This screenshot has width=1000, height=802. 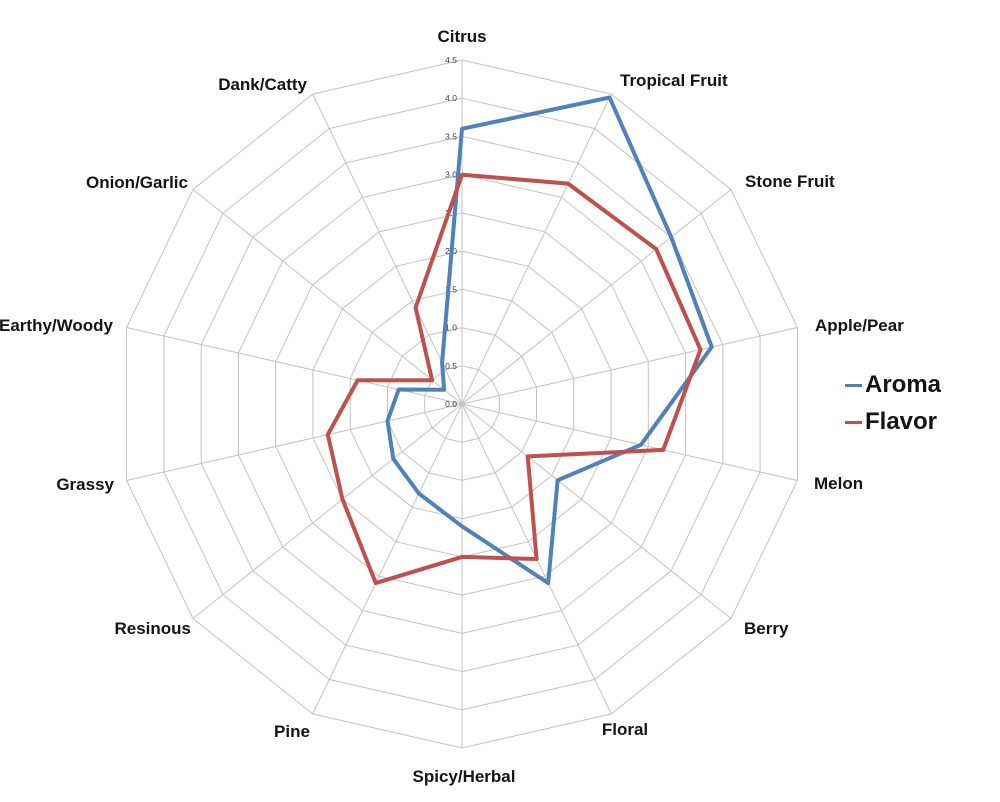 I want to click on category-label-melon: Melon, so click(x=838, y=483).